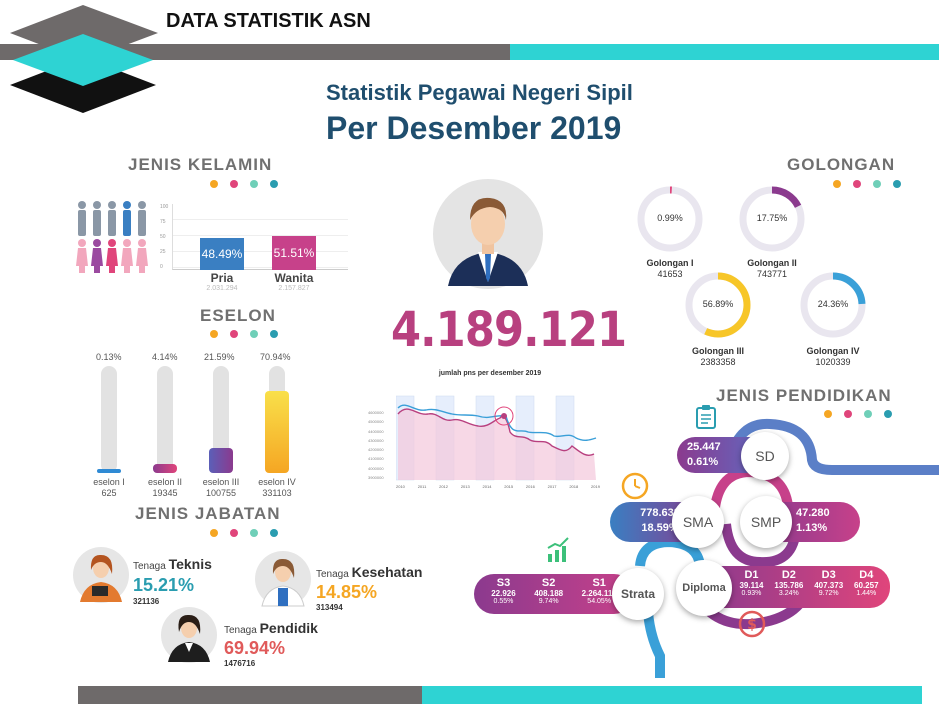 The image size is (939, 713). What do you see at coordinates (329, 607) in the screenshot?
I see `kesehatan-count: 313494` at bounding box center [329, 607].